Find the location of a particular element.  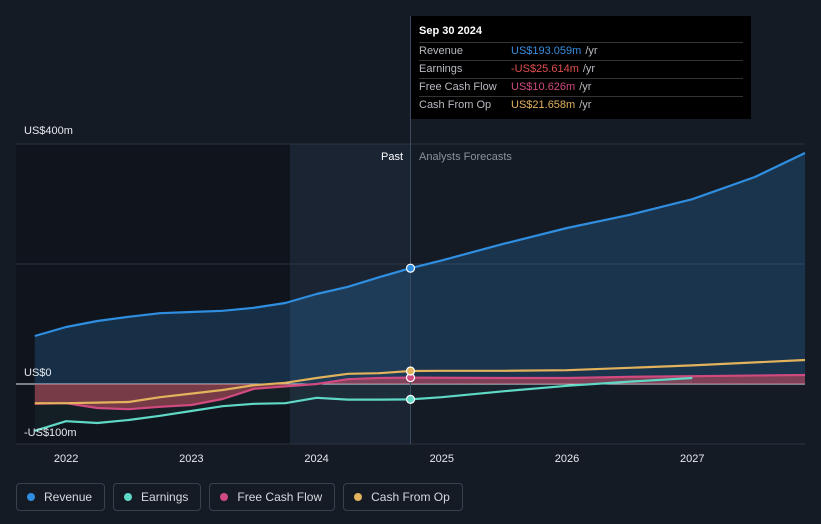

tooltip-value: US$10.626m is located at coordinates (543, 87).